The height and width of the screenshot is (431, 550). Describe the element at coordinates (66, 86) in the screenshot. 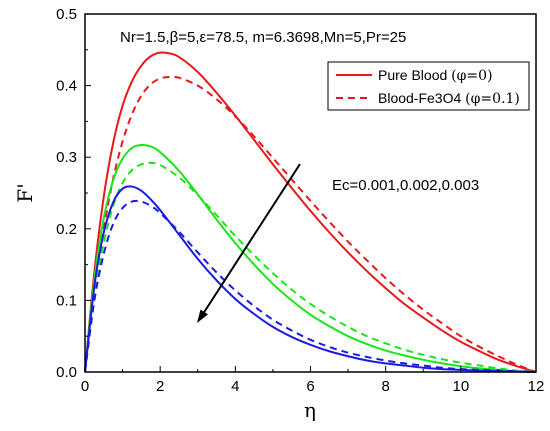

I see `y-tick-label: 0.4` at that location.